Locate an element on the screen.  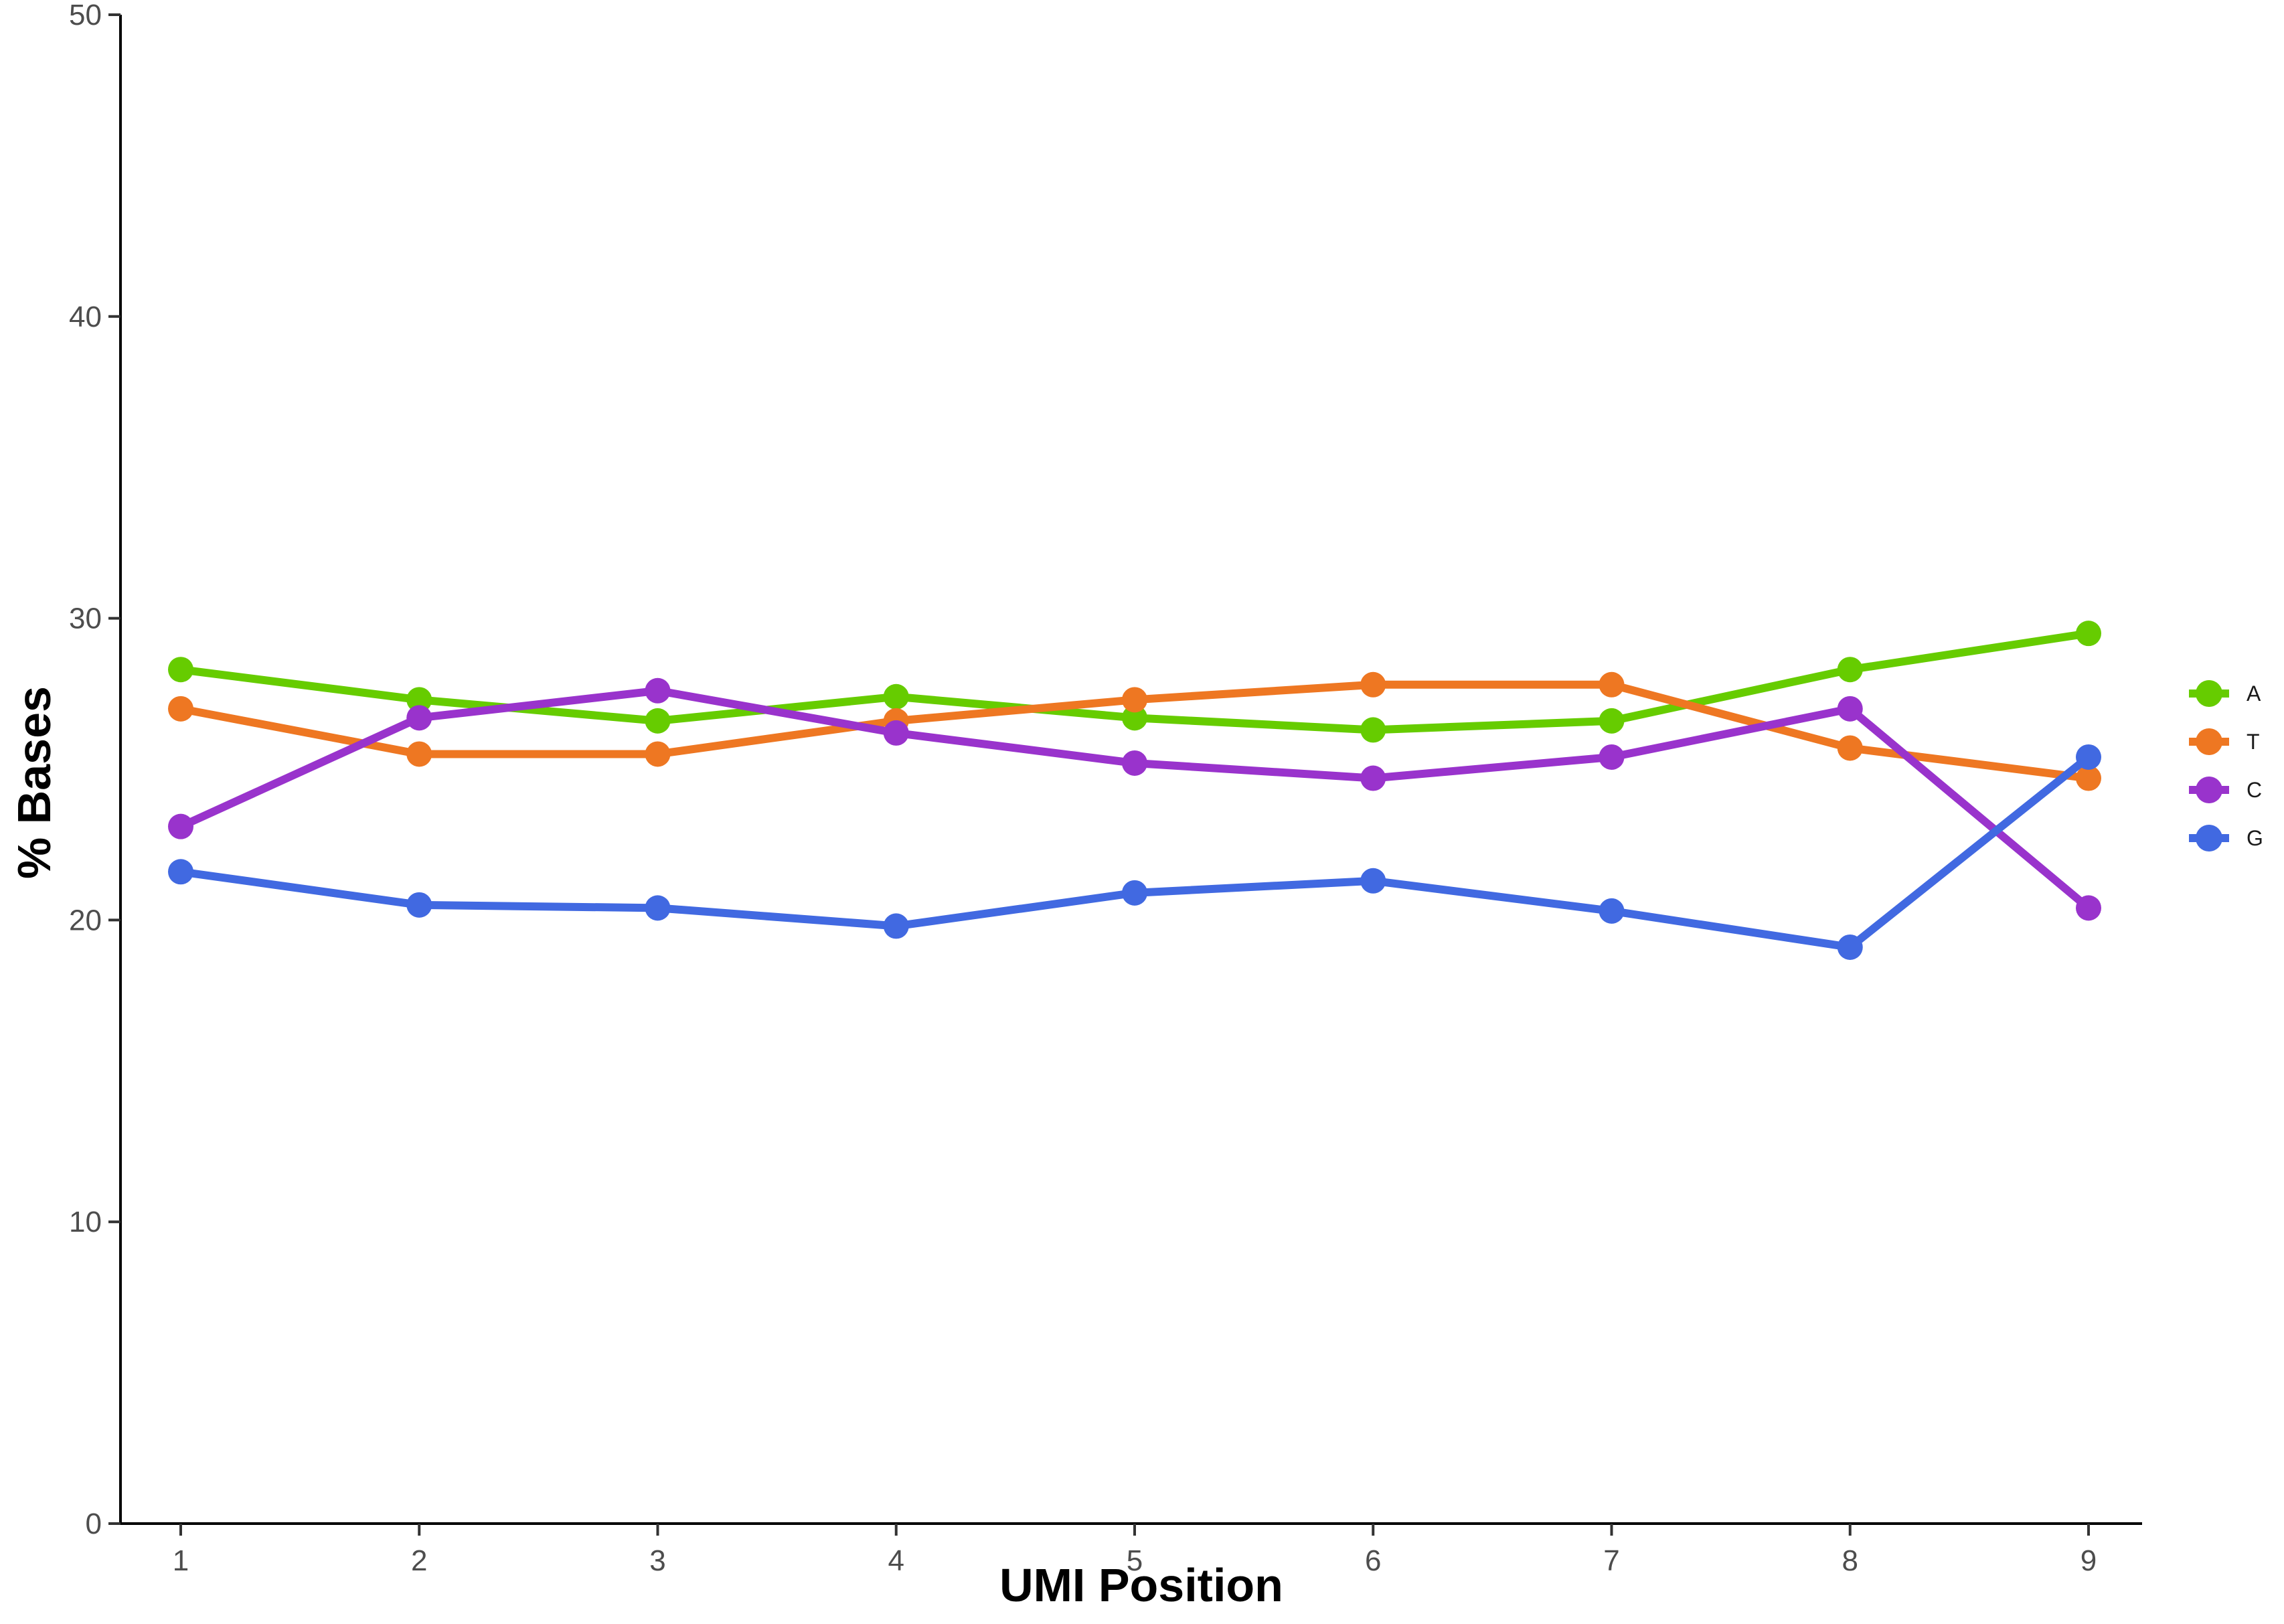
x-tick-label: 2 is located at coordinates (419, 1561).